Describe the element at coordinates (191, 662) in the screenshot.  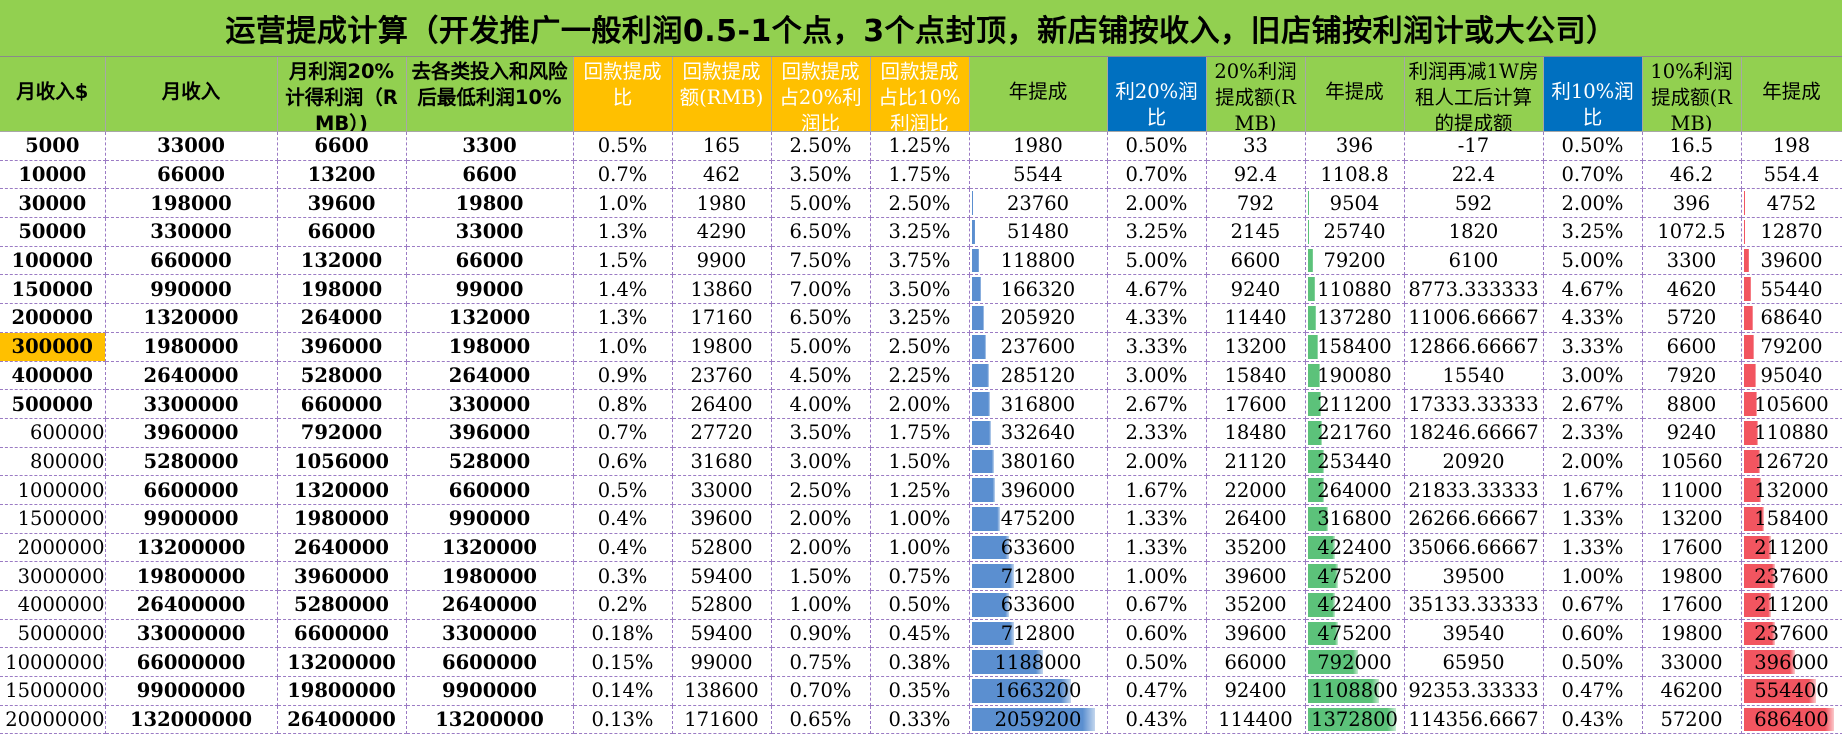
I see `table-cell: 66000000` at that location.